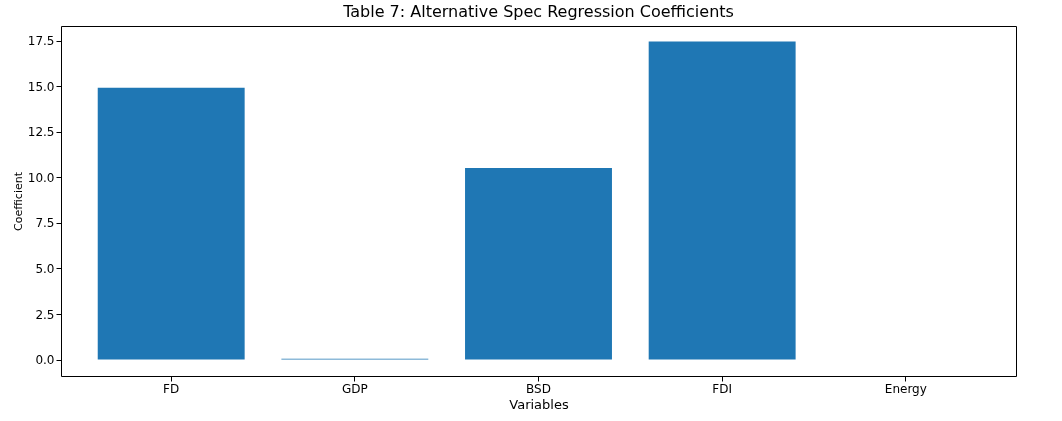 The height and width of the screenshot is (421, 1062). I want to click on y-tick-label: 10.0, so click(41, 177).